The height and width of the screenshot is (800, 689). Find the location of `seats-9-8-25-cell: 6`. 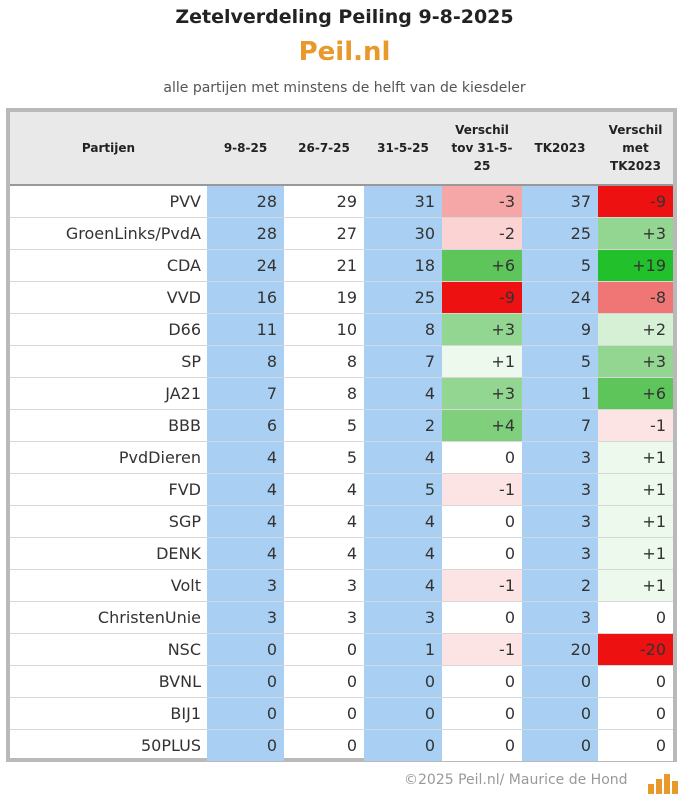

seats-9-8-25-cell: 6 is located at coordinates (245, 424).